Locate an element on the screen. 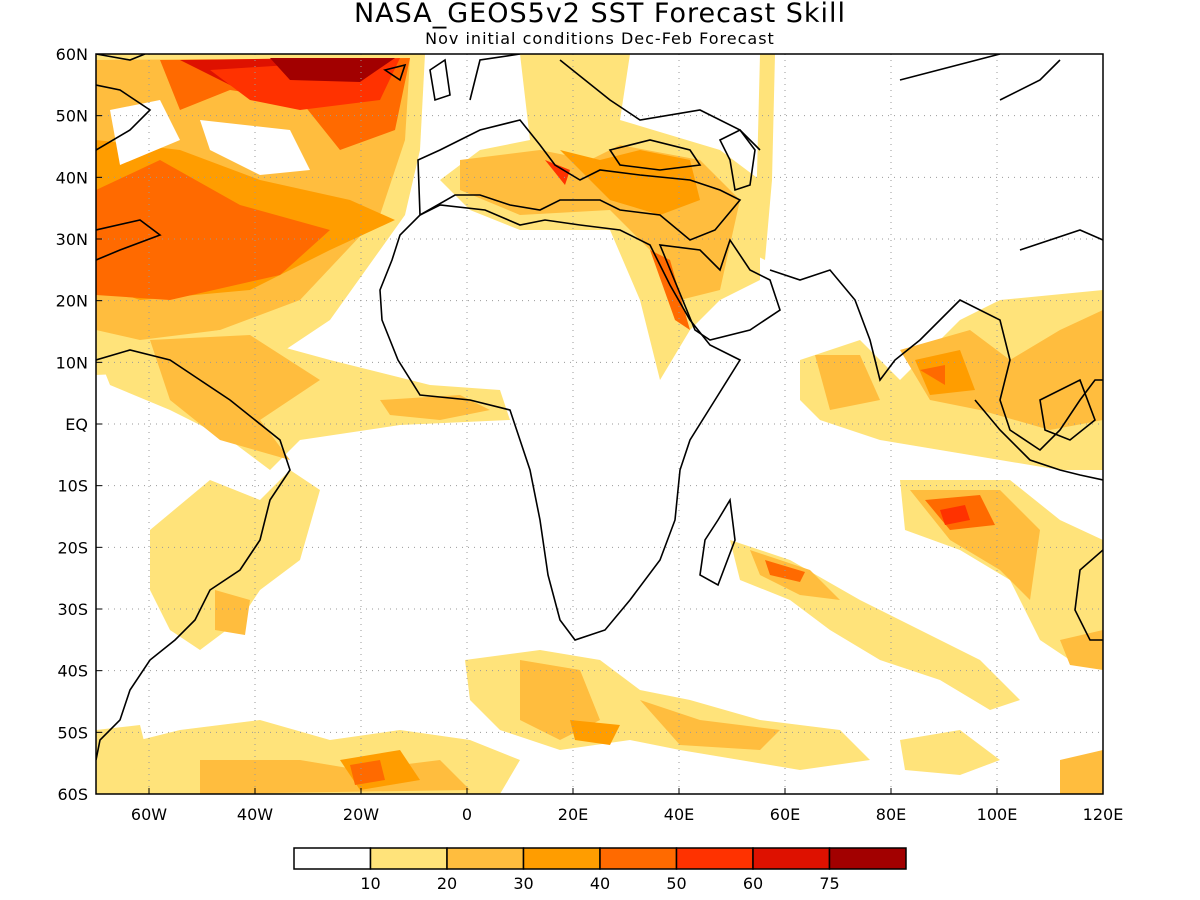  legend-label: 40 is located at coordinates (600, 883).